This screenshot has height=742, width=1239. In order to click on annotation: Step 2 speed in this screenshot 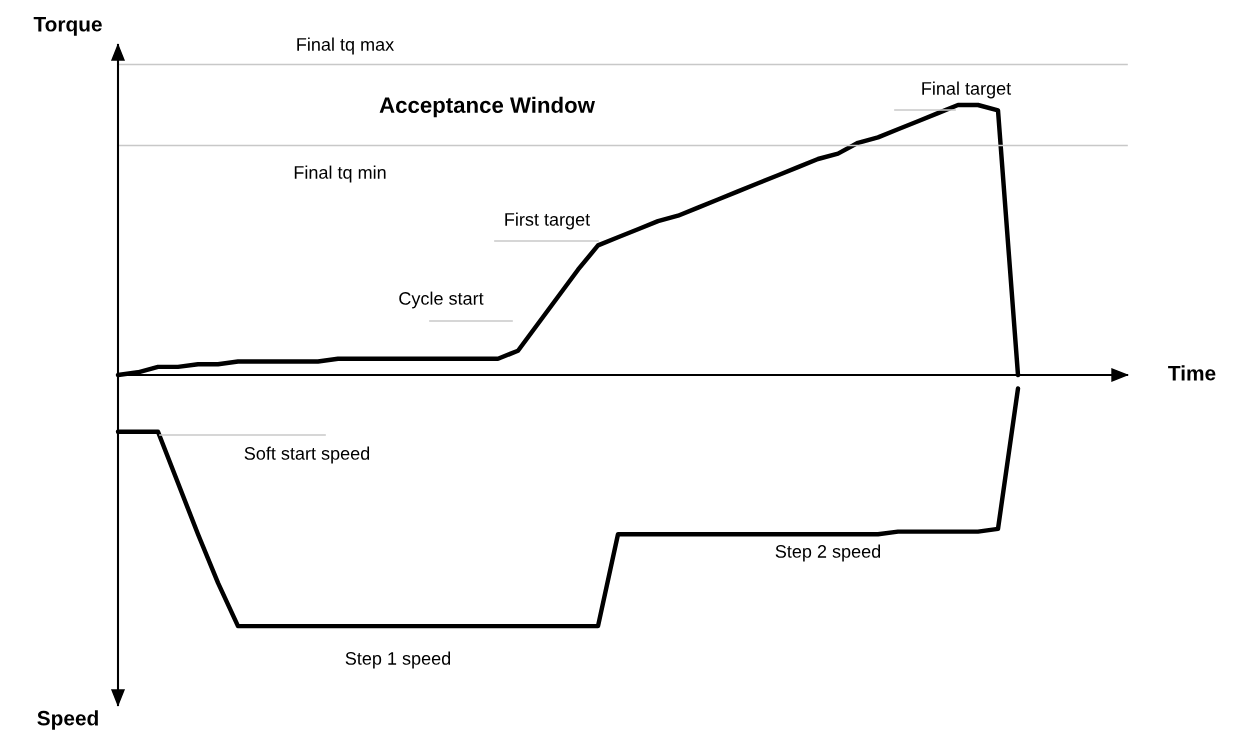, I will do `click(828, 553)`.